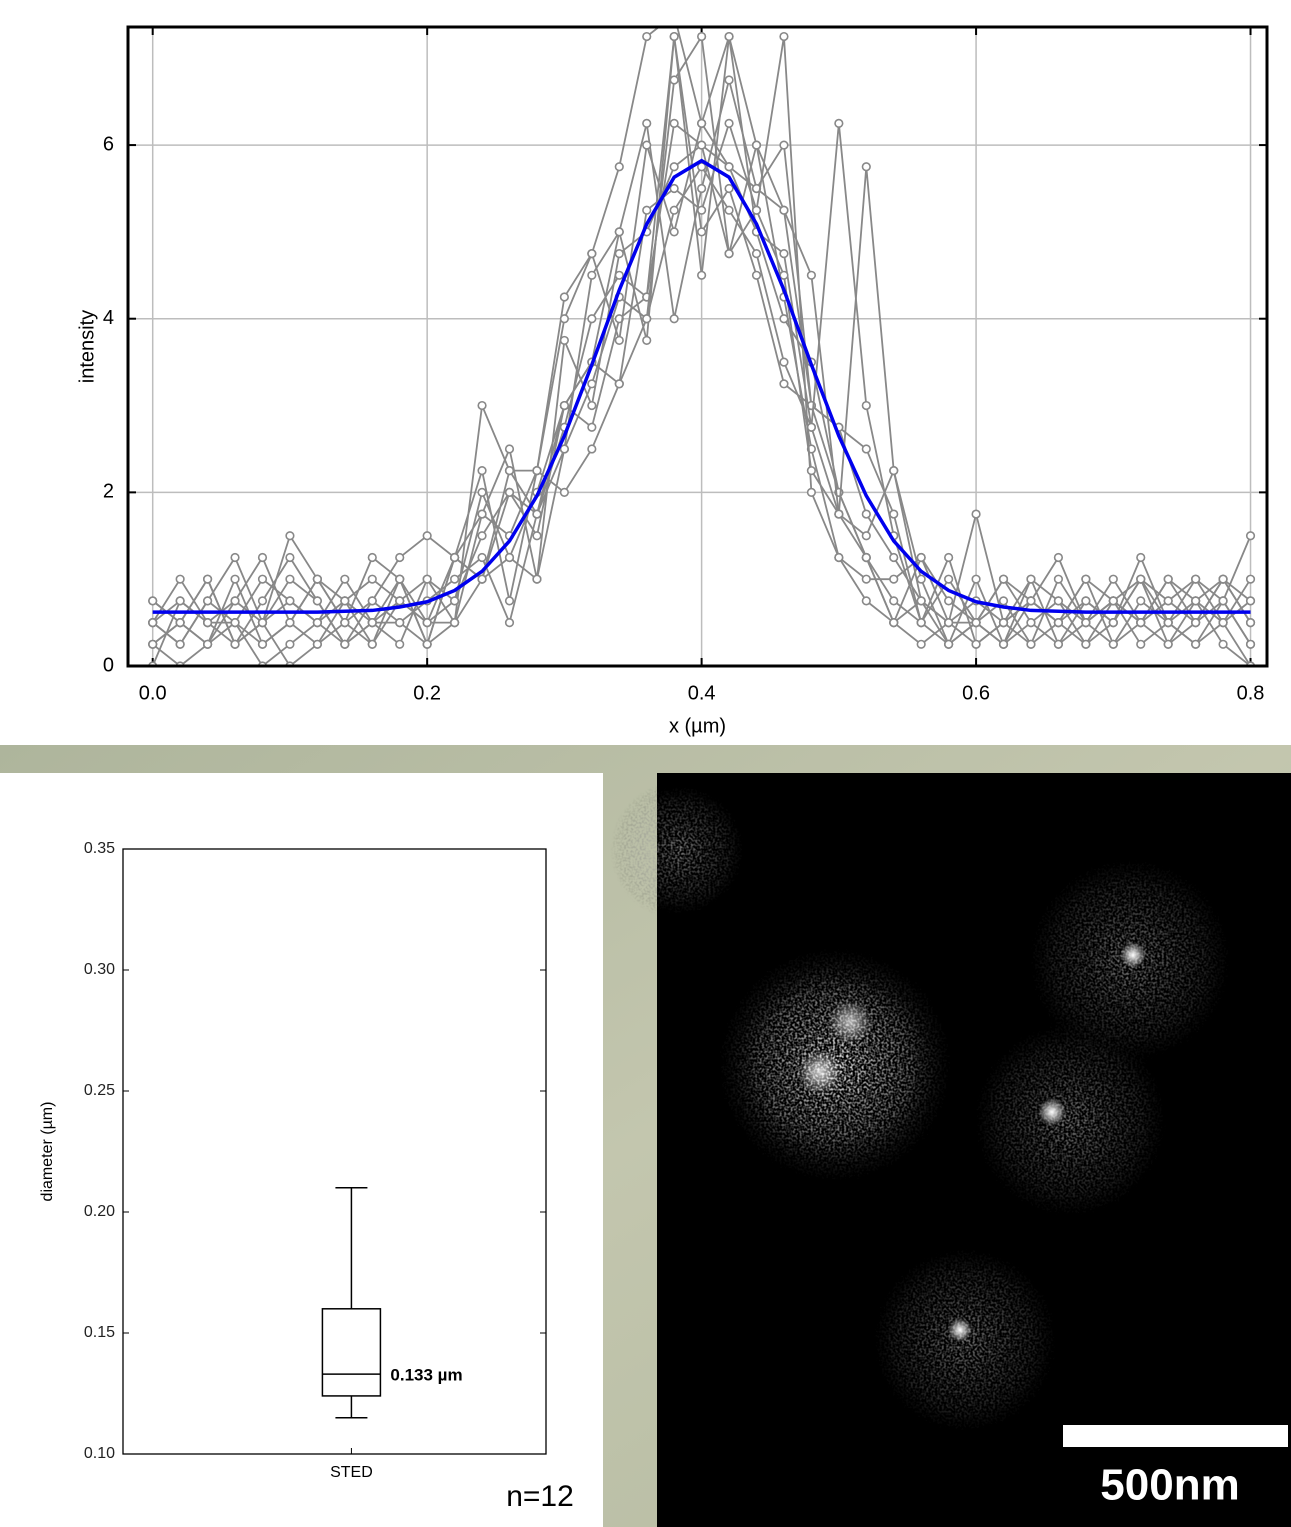  What do you see at coordinates (1251, 693) in the screenshot?
I see `x-tick-label: 0.8` at bounding box center [1251, 693].